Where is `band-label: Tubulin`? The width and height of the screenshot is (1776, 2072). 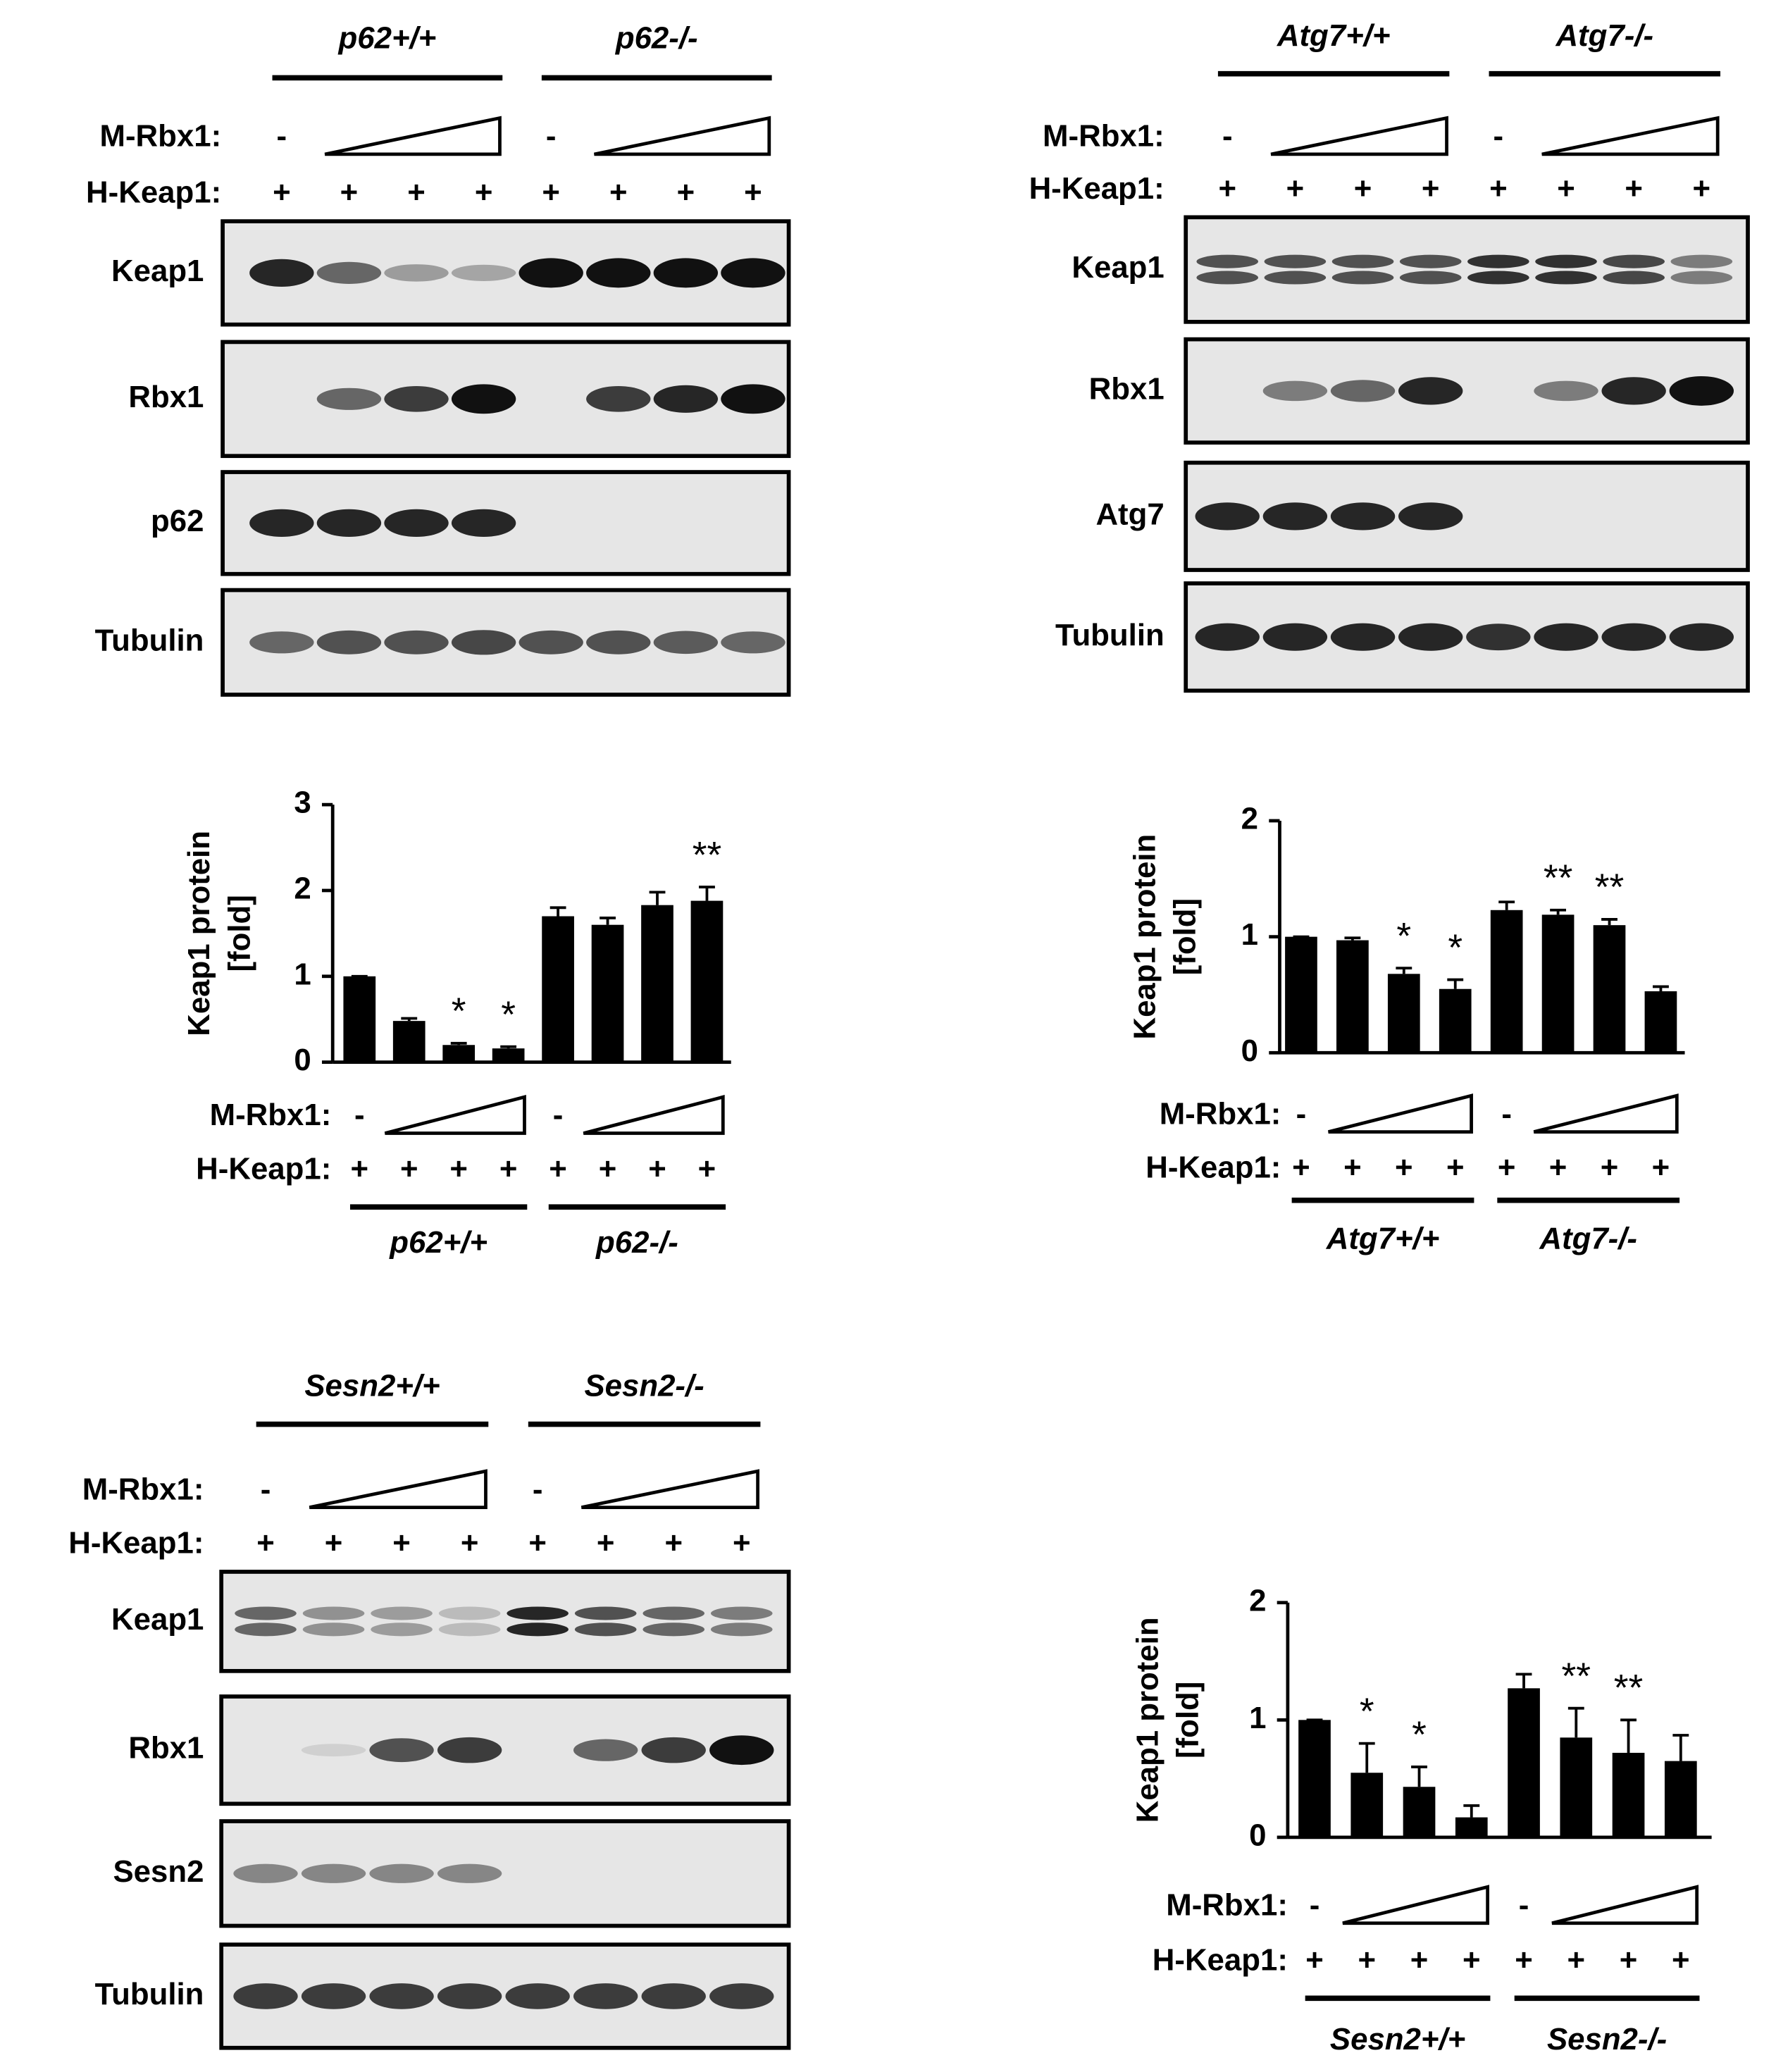 band-label: Tubulin is located at coordinates (149, 640).